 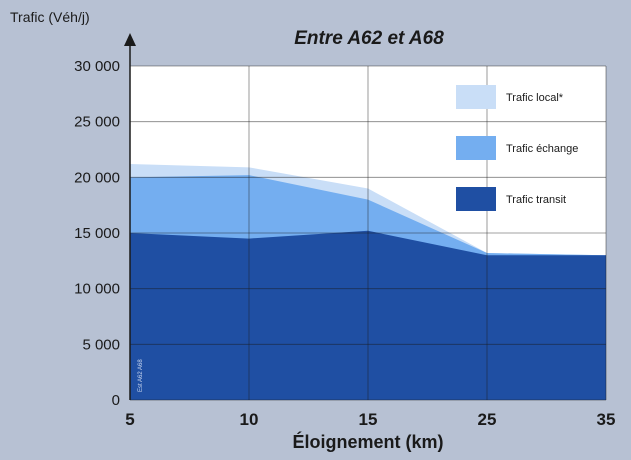 I want to click on y-tick-label: 15 000, so click(x=97, y=233).